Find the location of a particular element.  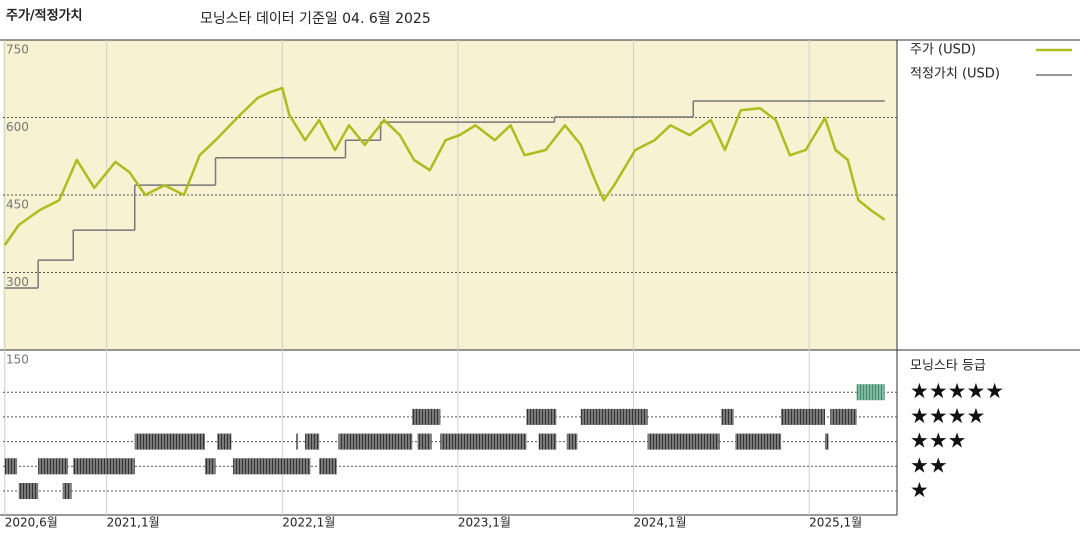

chart-subtitle: 모닝스타 데이터 기준일 04. 6월 2025 is located at coordinates (315, 19).